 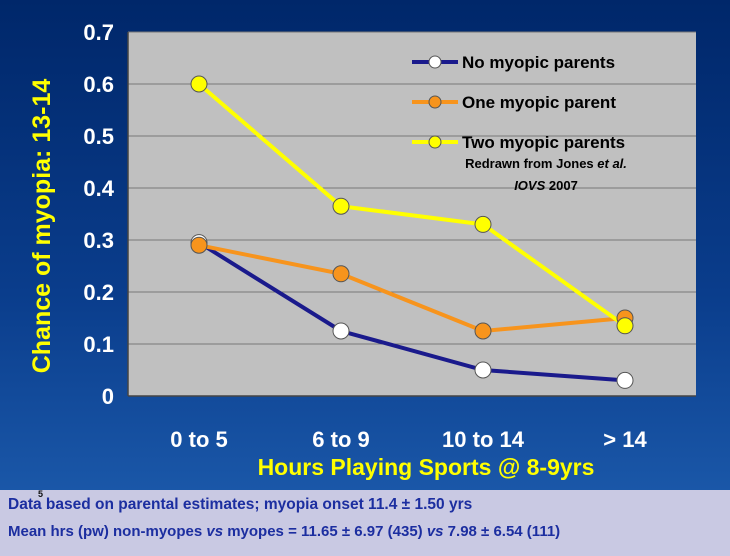 What do you see at coordinates (198, 439) in the screenshot?
I see `x-tick-label: 0 to 5` at bounding box center [198, 439].